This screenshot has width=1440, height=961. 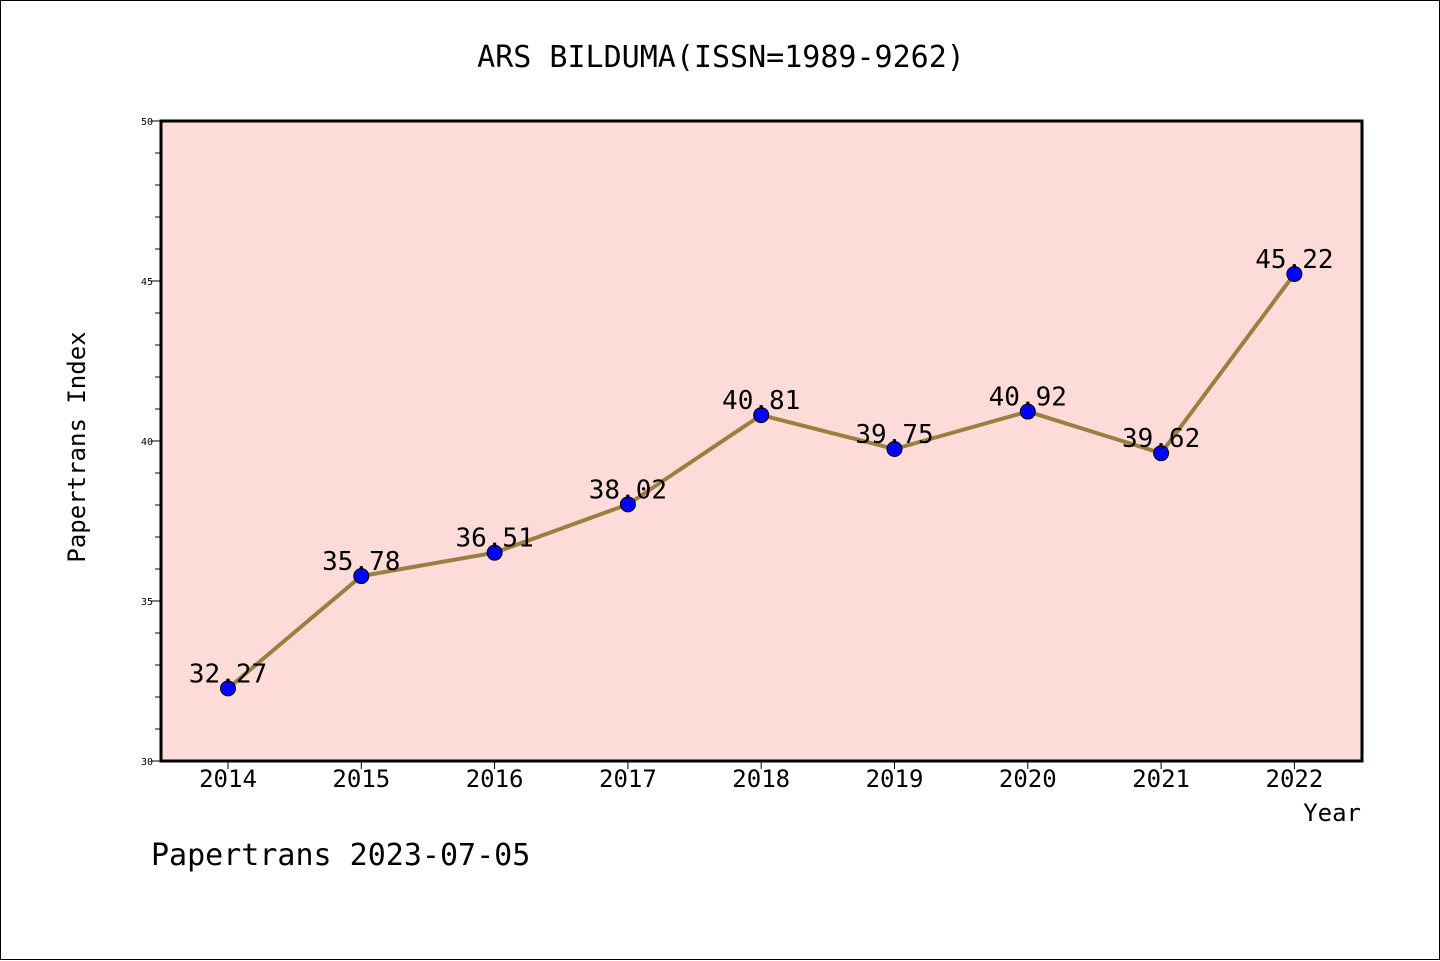 I want to click on data-label: 36.51, so click(x=494, y=539).